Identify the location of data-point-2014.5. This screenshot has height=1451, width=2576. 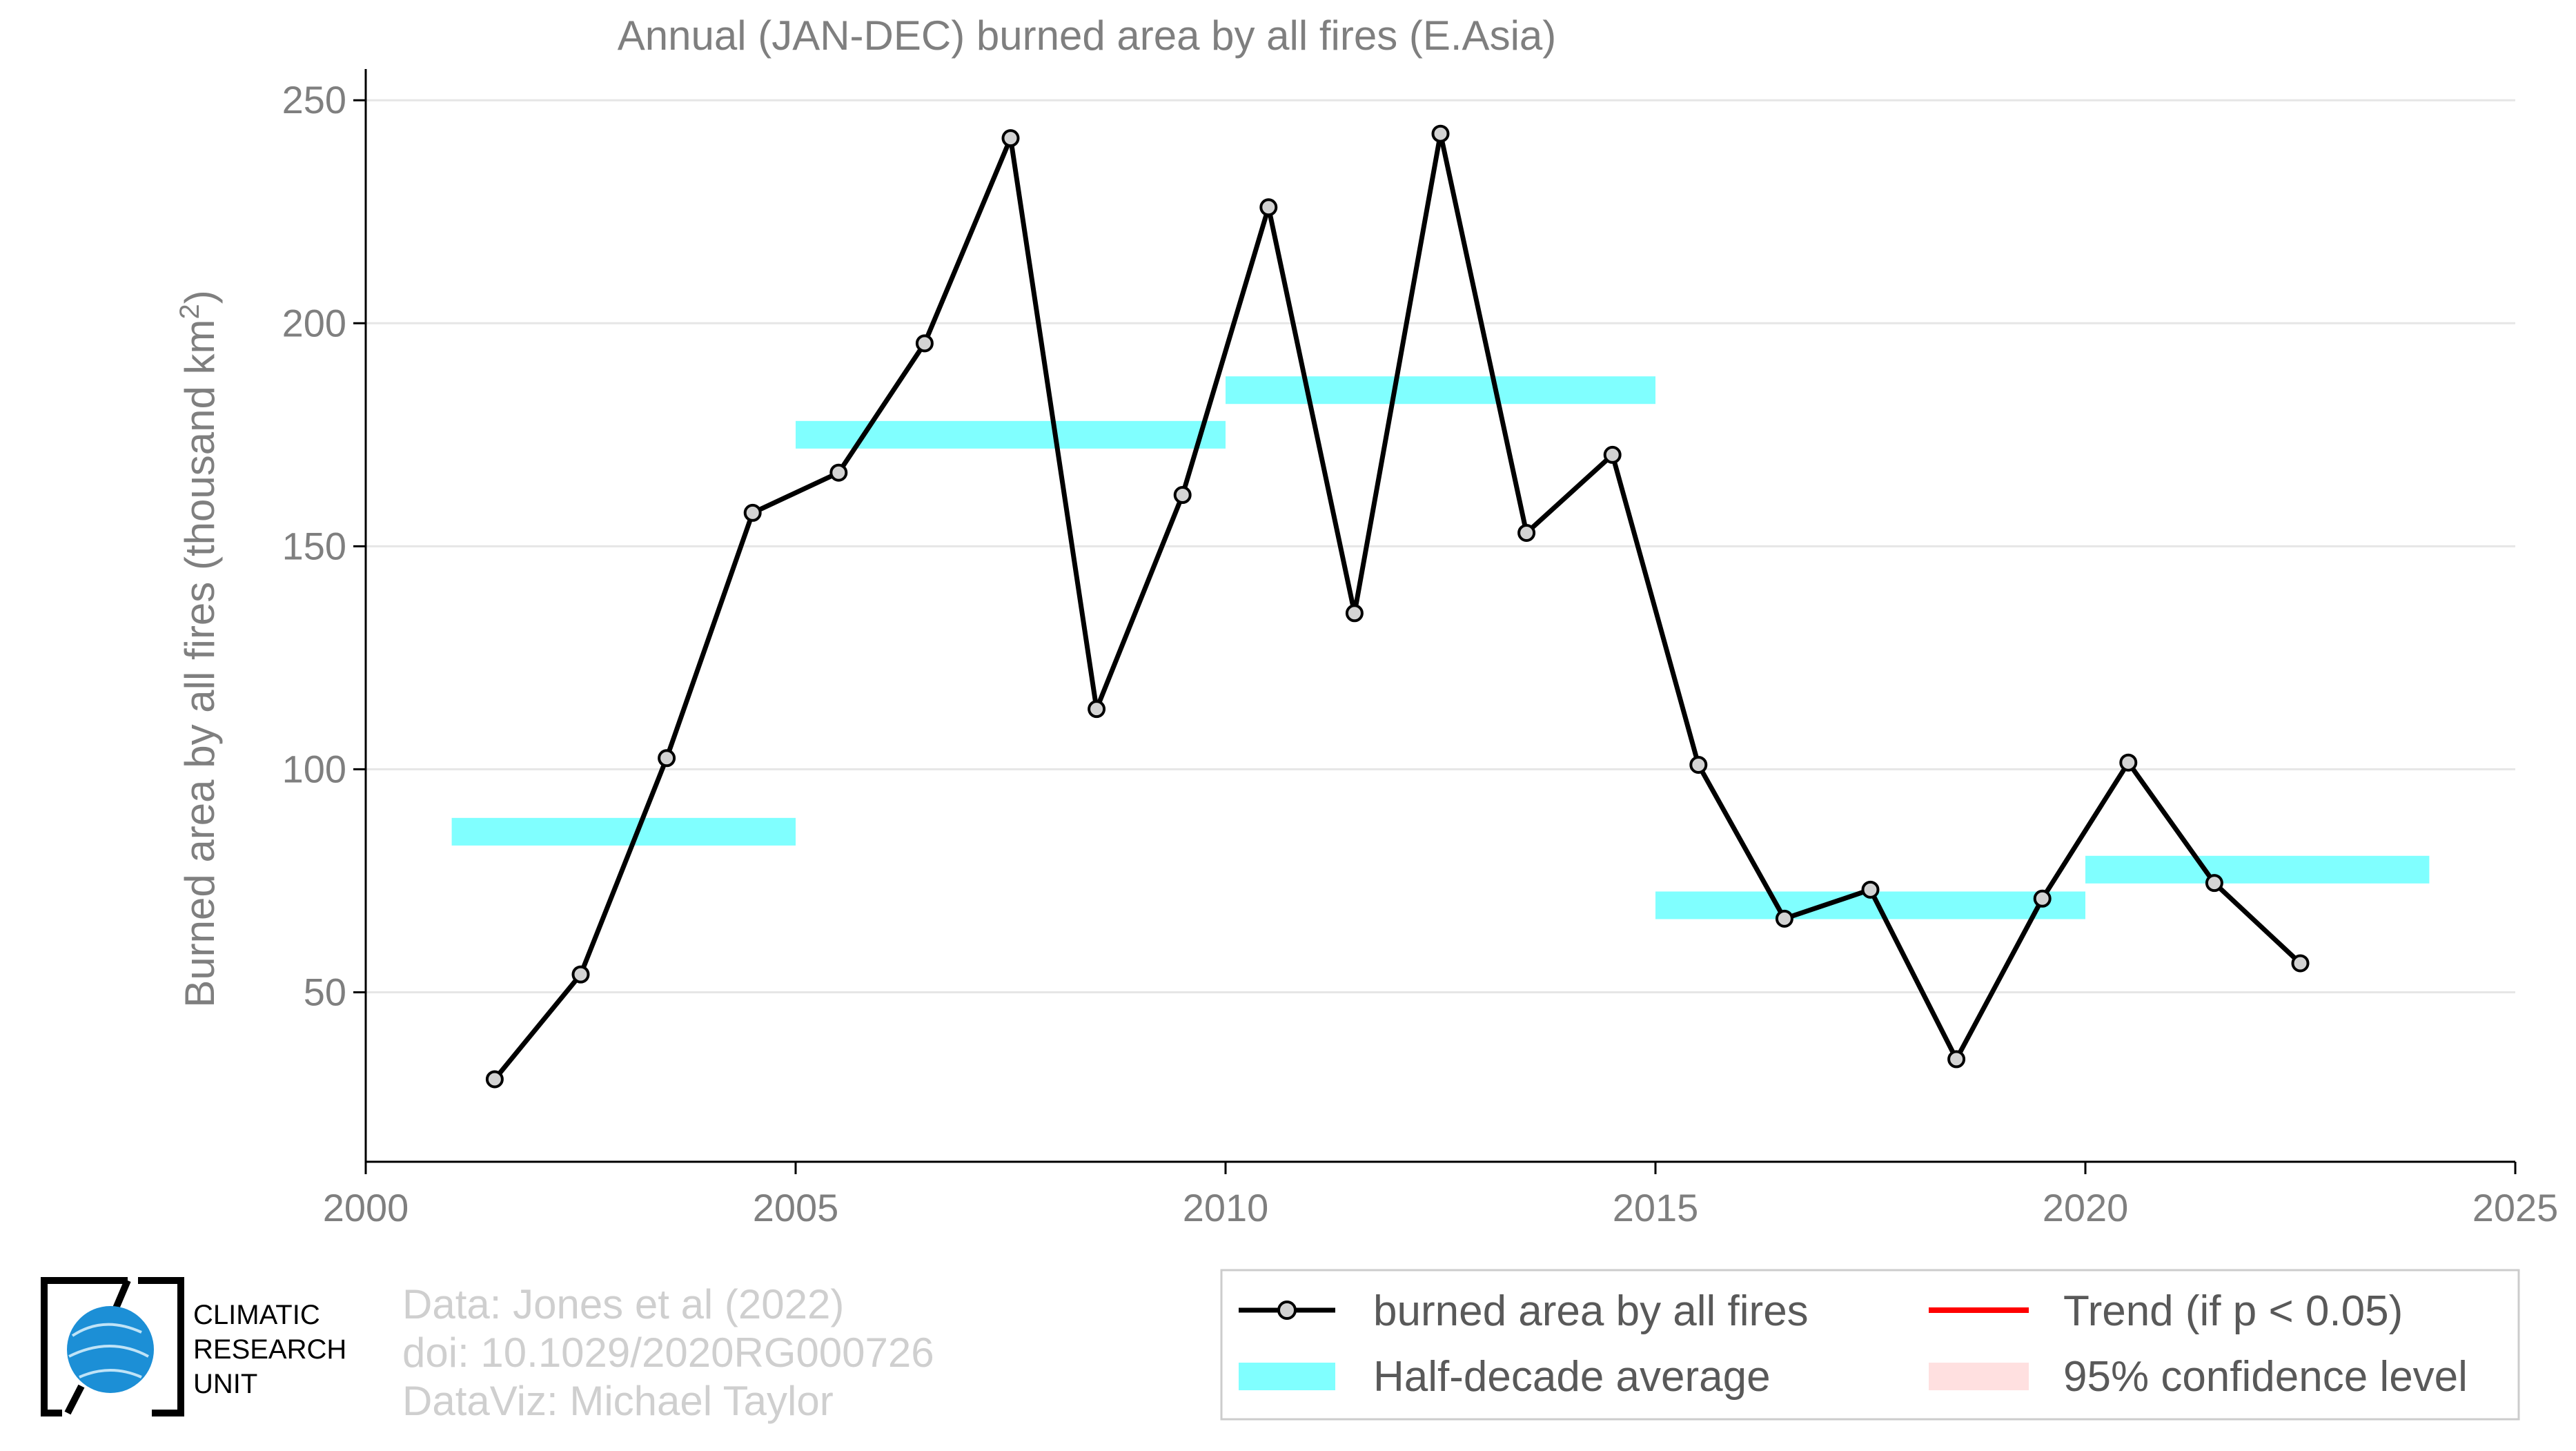
(1612, 455).